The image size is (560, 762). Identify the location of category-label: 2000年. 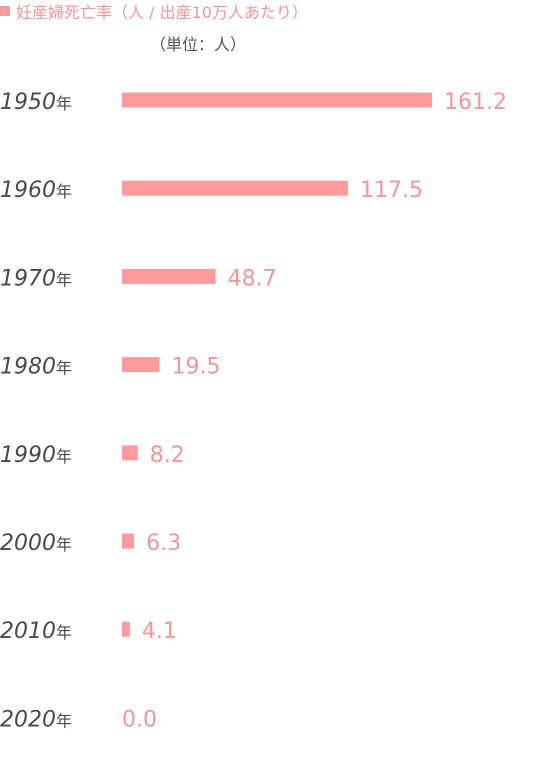
(36, 543).